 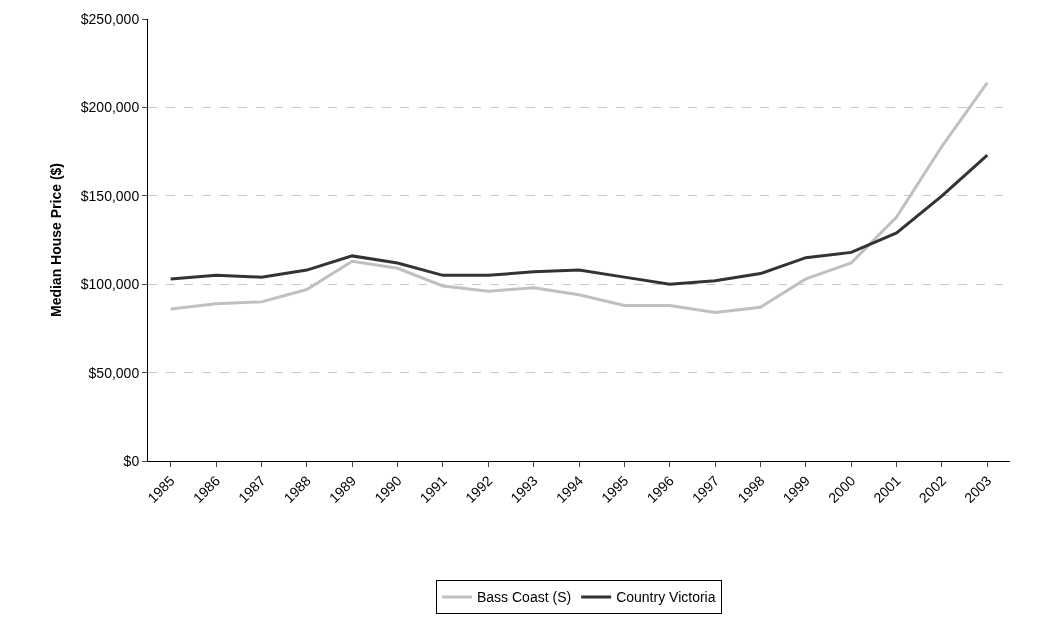 What do you see at coordinates (114, 372) in the screenshot?
I see `y-tick-label: $50,000` at bounding box center [114, 372].